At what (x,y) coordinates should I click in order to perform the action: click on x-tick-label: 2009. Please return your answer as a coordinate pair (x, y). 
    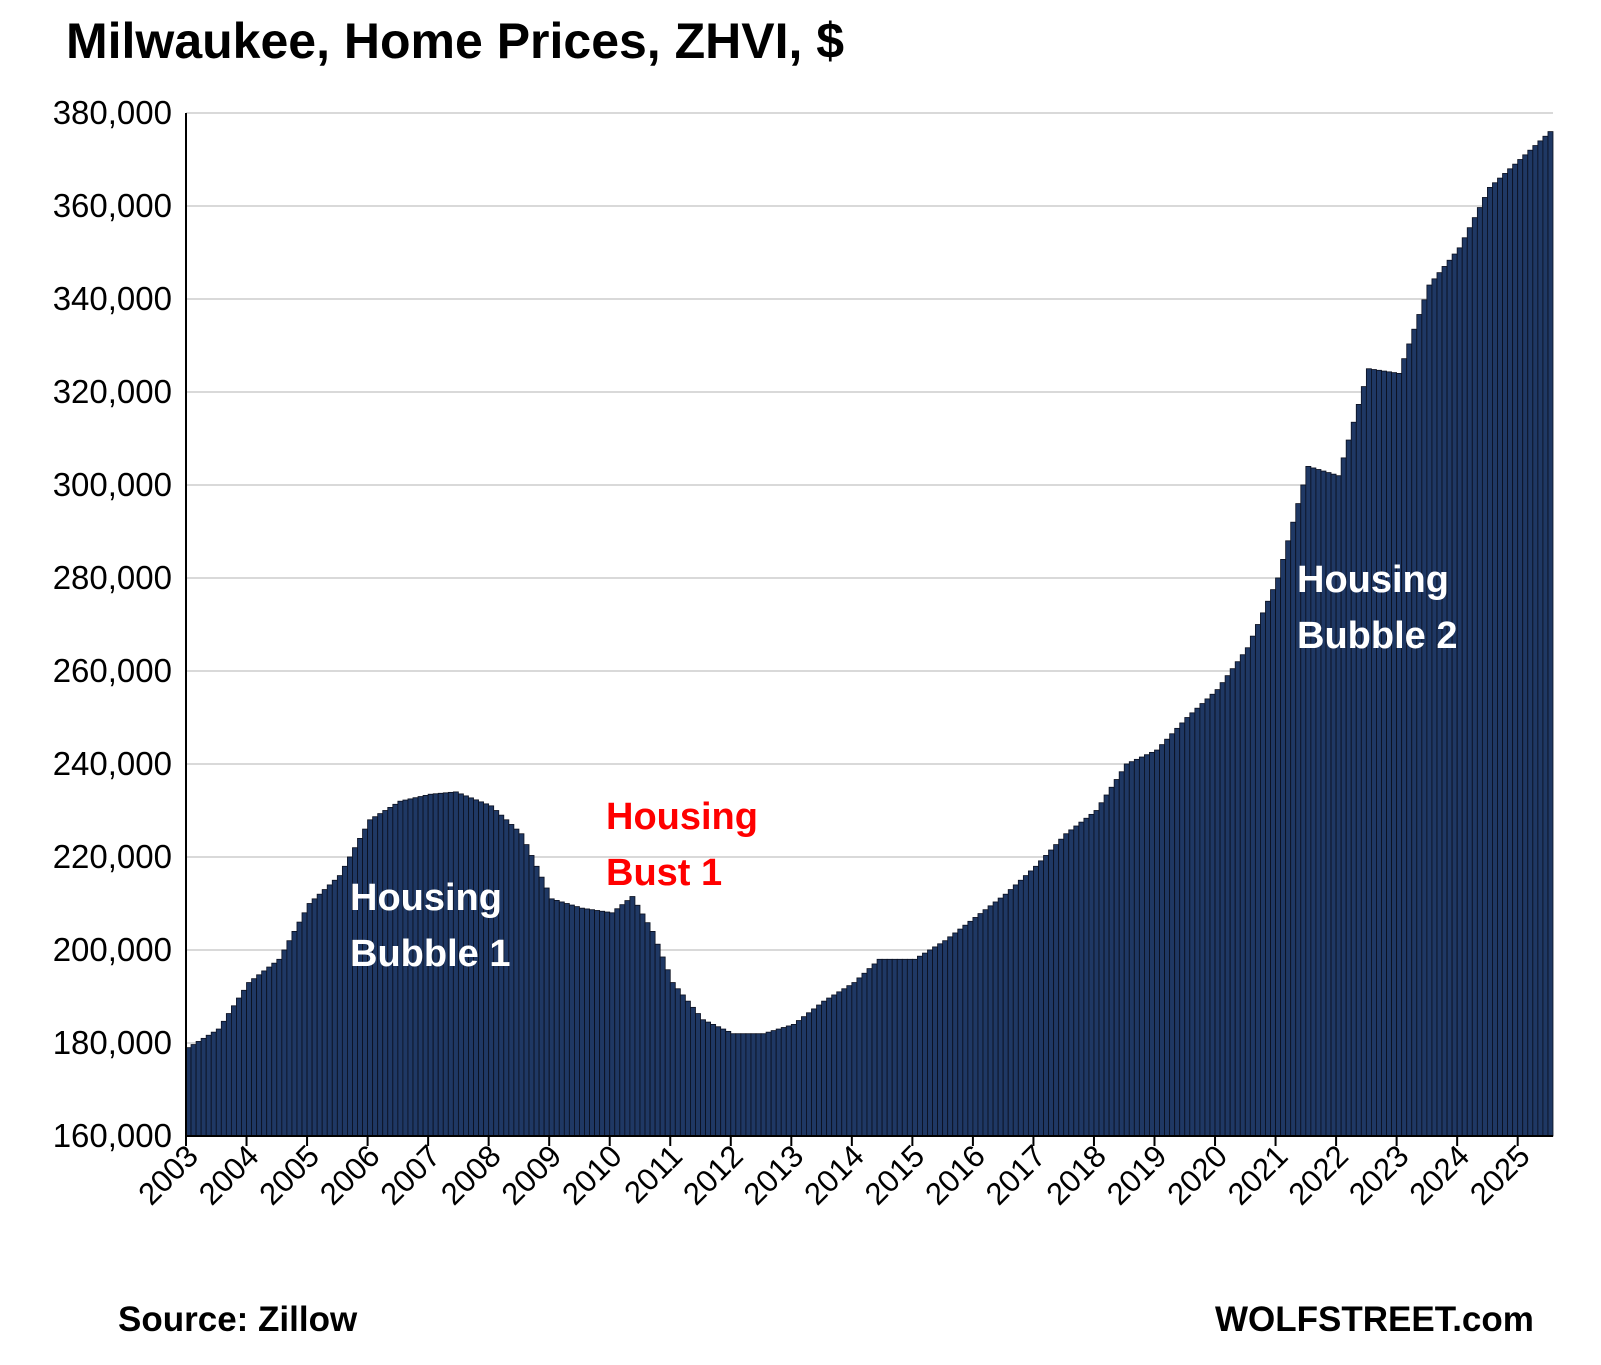
    Looking at the image, I should click on (532, 1175).